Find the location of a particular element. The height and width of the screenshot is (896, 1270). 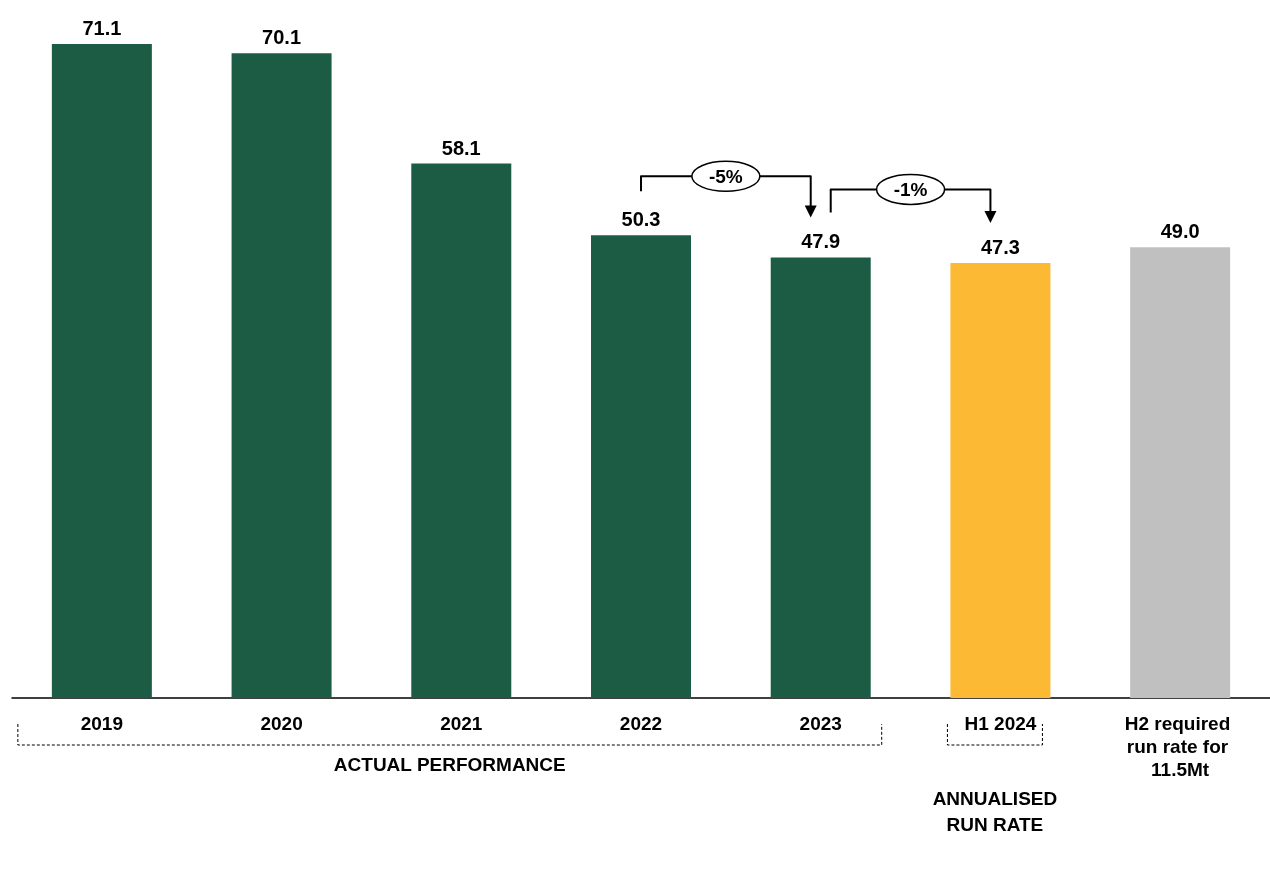

annotation: -1% is located at coordinates (910, 190).